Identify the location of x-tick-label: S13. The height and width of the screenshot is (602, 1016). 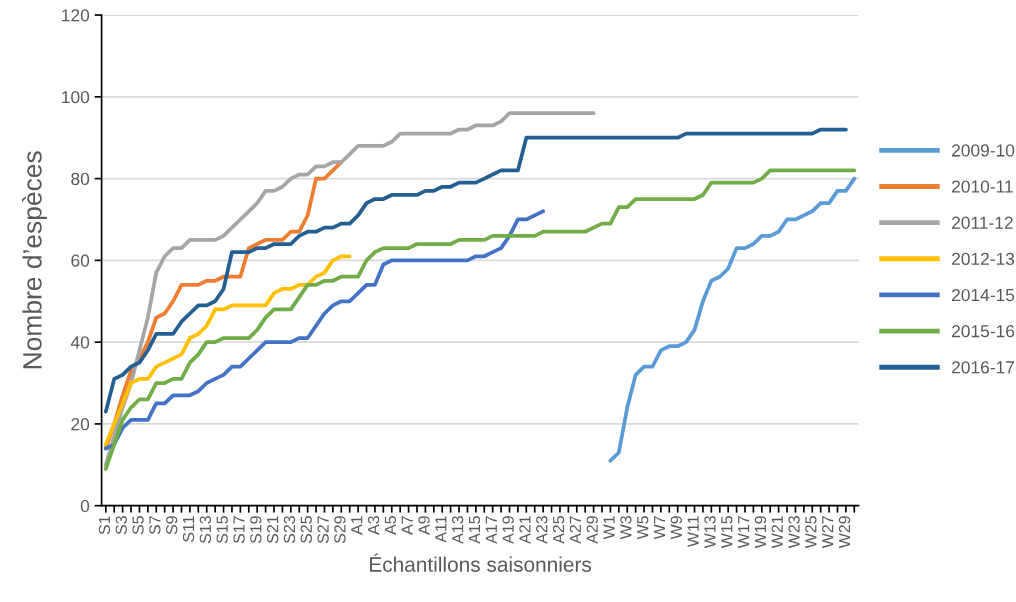
(205, 530).